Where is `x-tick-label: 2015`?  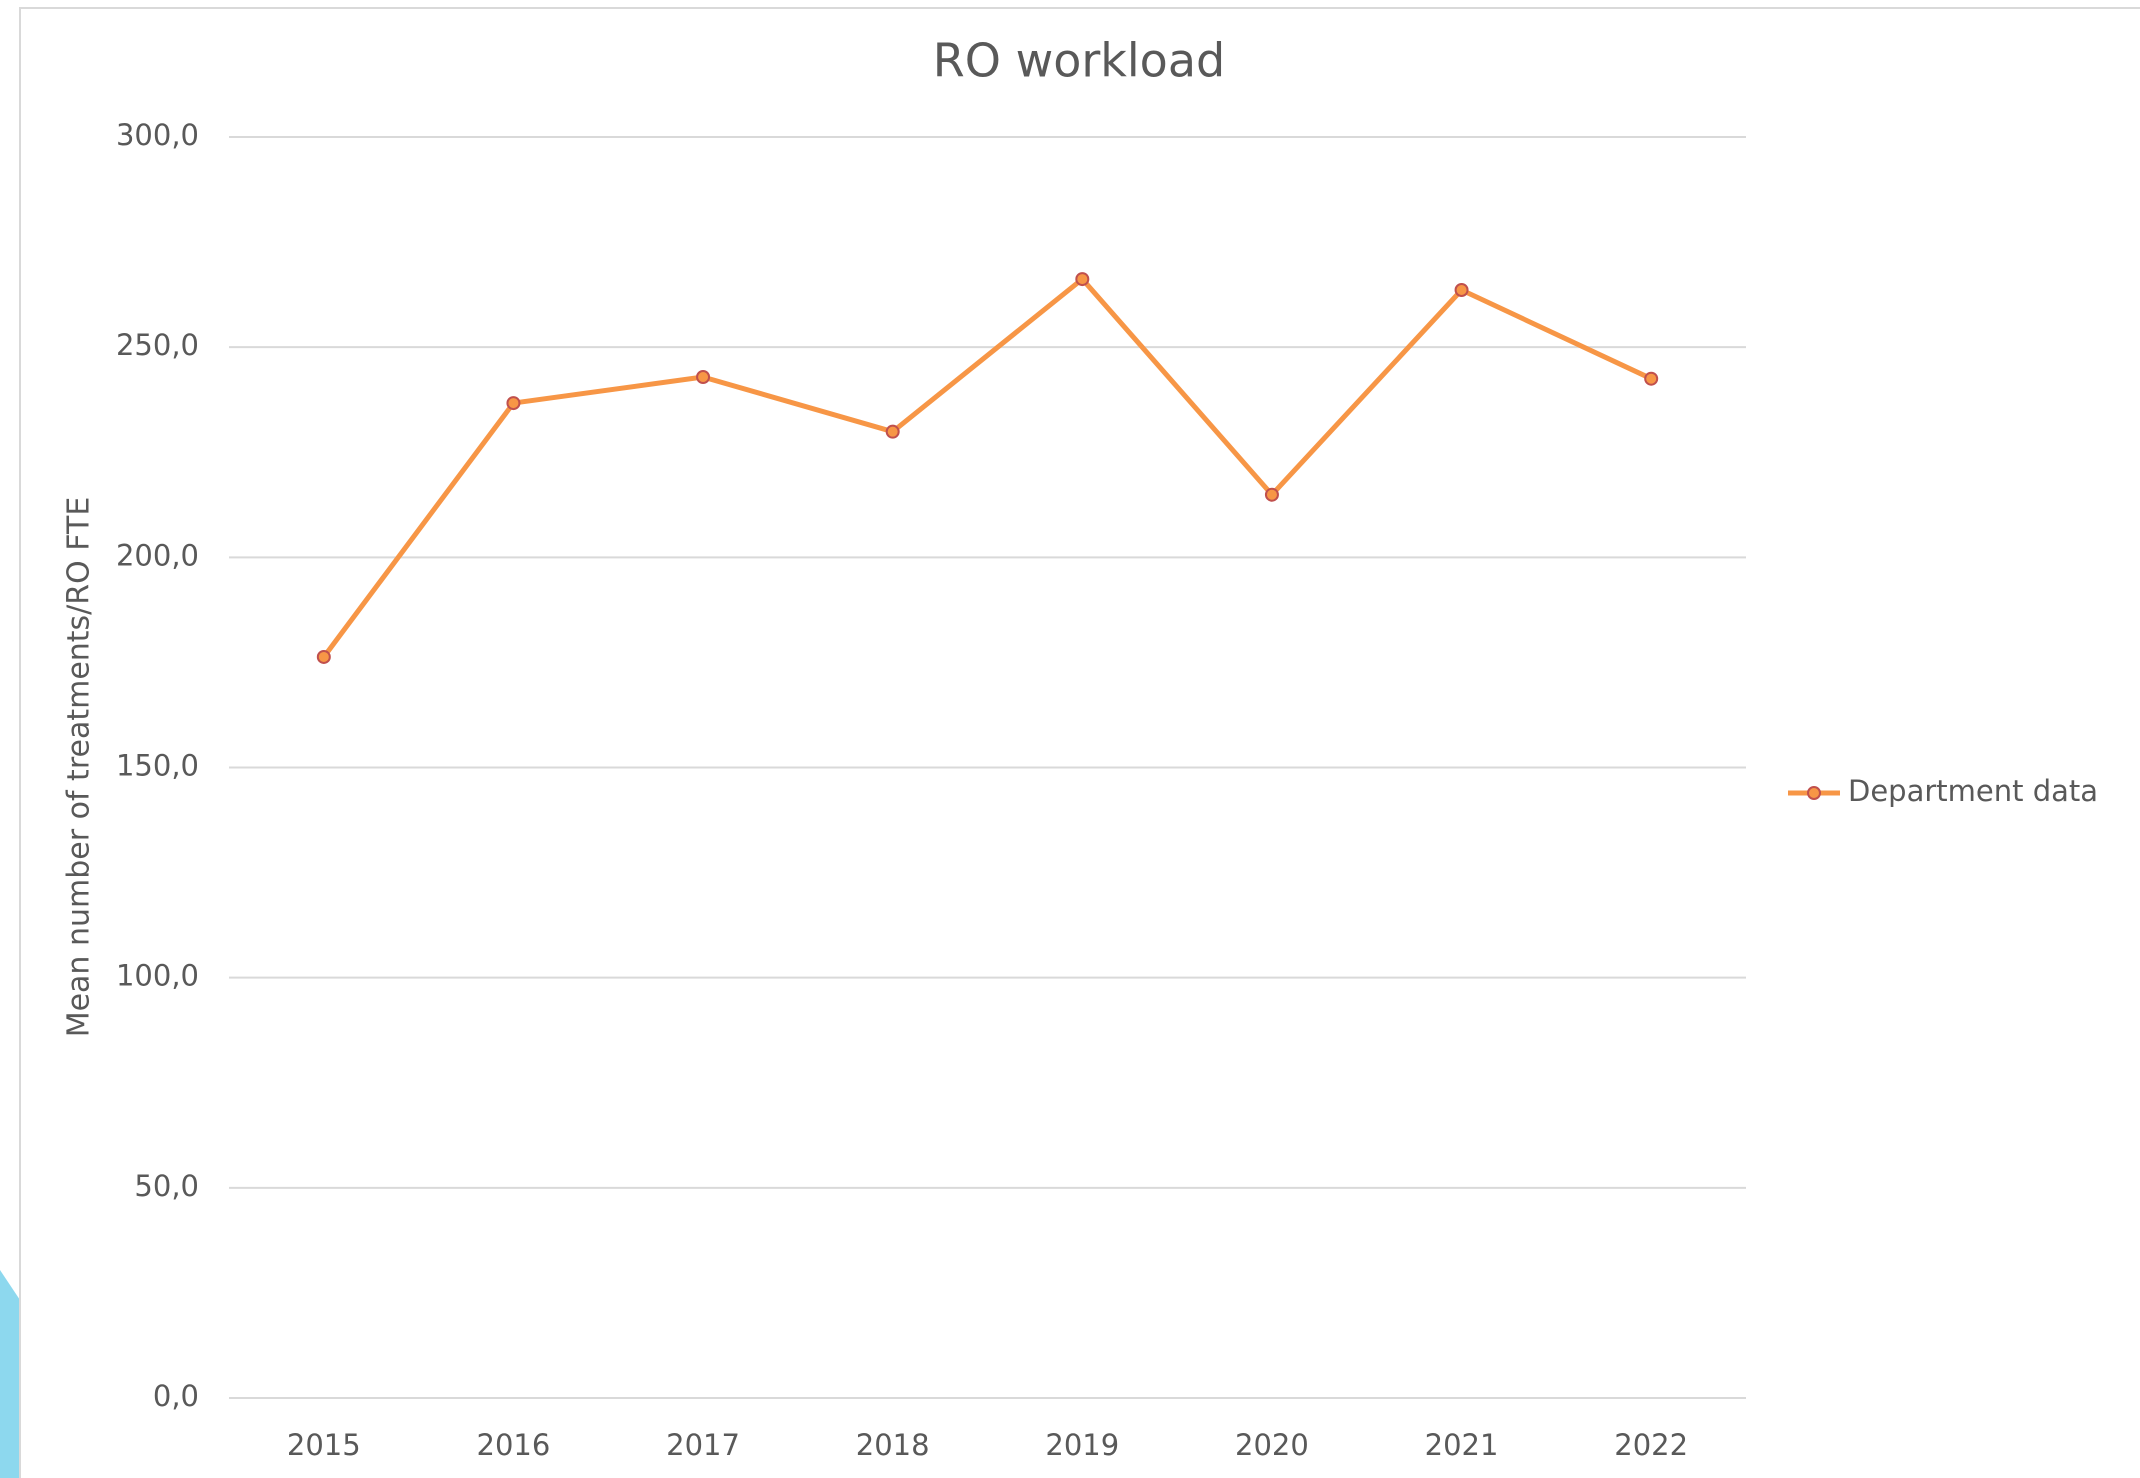
x-tick-label: 2015 is located at coordinates (324, 1445).